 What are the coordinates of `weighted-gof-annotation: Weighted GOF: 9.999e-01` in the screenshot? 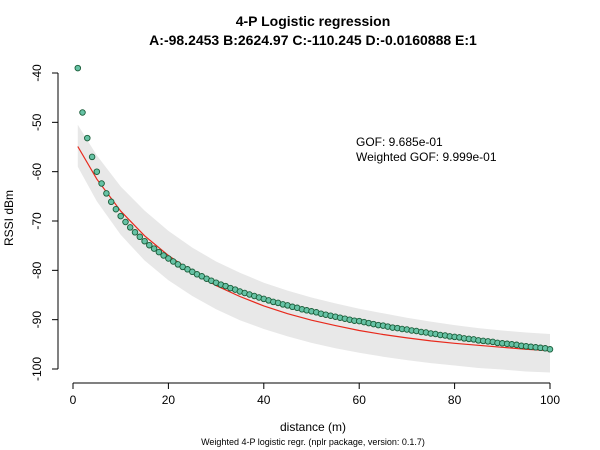 It's located at (426, 157).